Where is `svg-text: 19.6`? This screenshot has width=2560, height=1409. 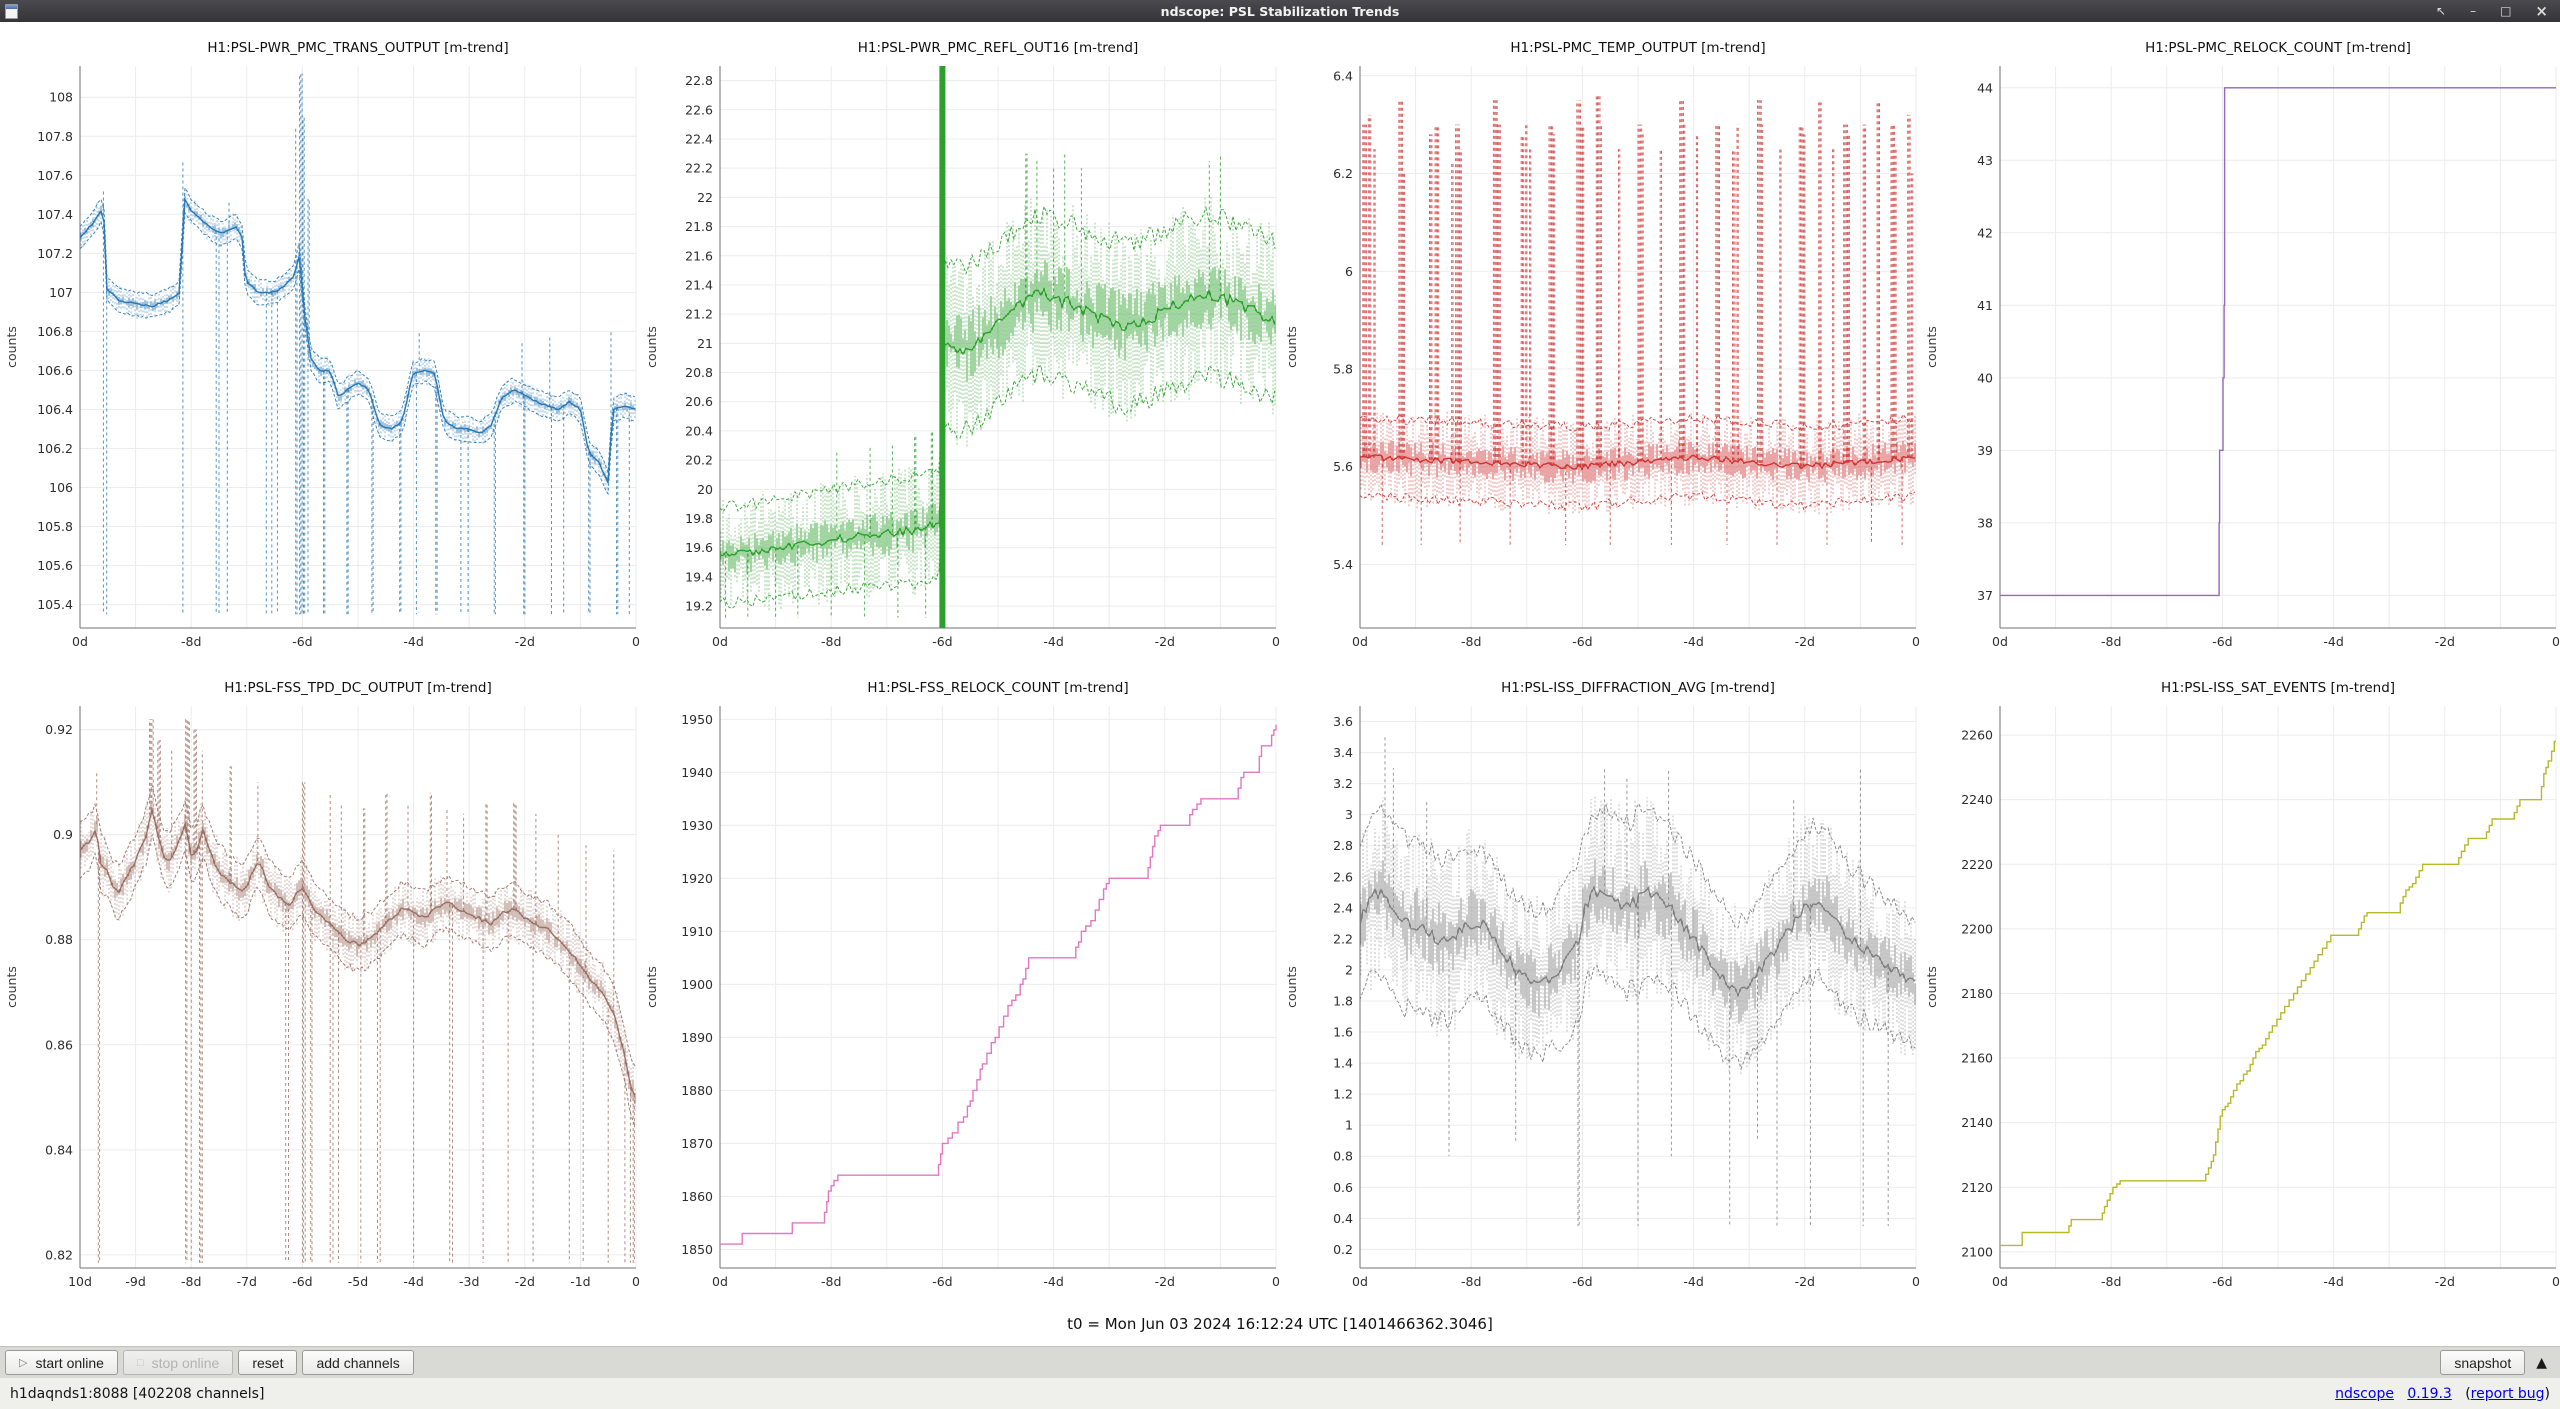 svg-text: 19.6 is located at coordinates (699, 547).